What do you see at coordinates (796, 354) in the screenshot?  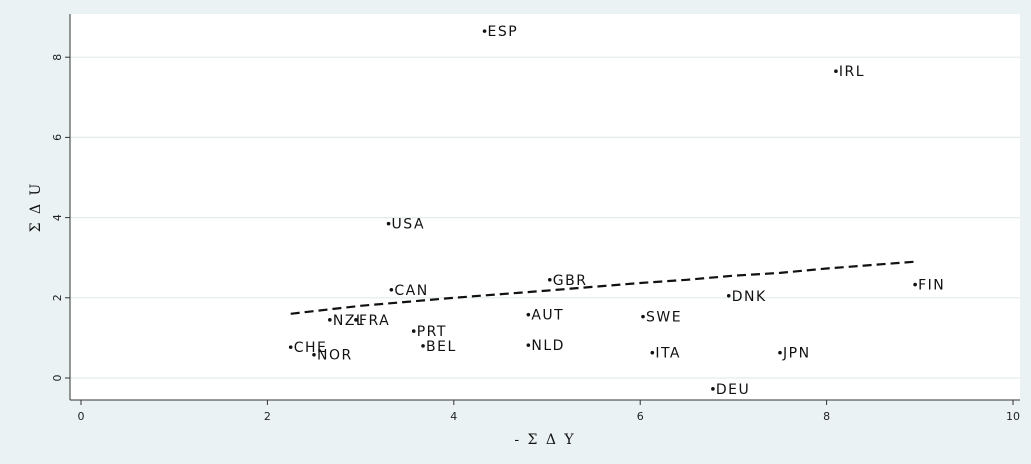 I see `point-label: JPN` at bounding box center [796, 354].